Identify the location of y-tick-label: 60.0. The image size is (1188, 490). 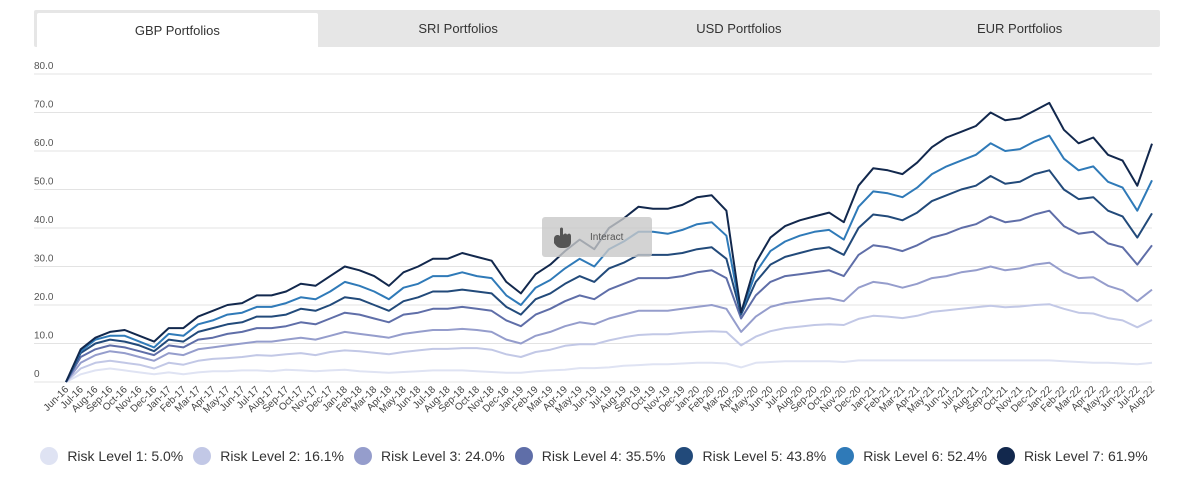
(44, 143).